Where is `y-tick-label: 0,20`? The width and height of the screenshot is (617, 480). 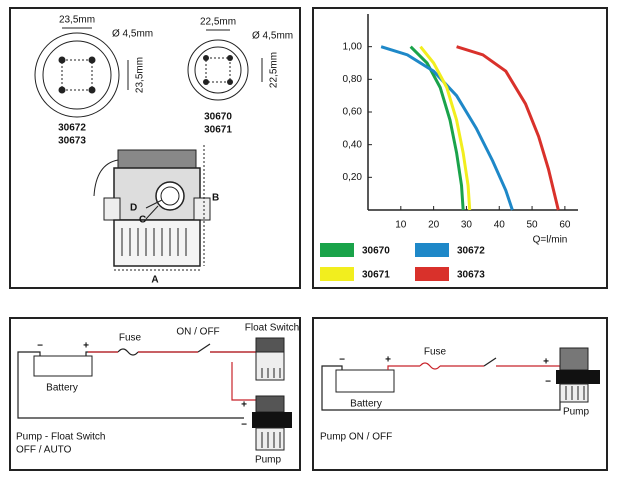 y-tick-label: 0,20 is located at coordinates (353, 177).